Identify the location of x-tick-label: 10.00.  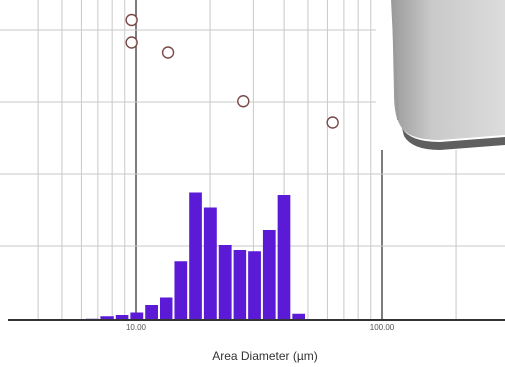
(136, 327).